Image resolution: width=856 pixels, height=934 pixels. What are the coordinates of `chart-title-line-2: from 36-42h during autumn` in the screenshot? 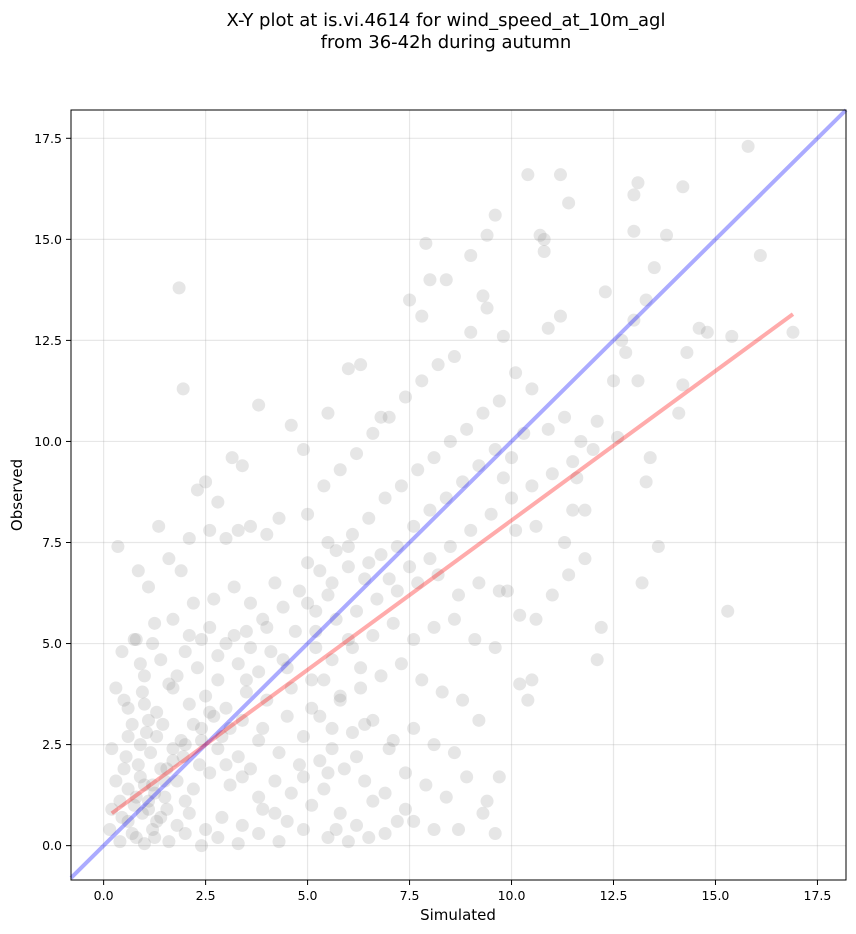 It's located at (446, 42).